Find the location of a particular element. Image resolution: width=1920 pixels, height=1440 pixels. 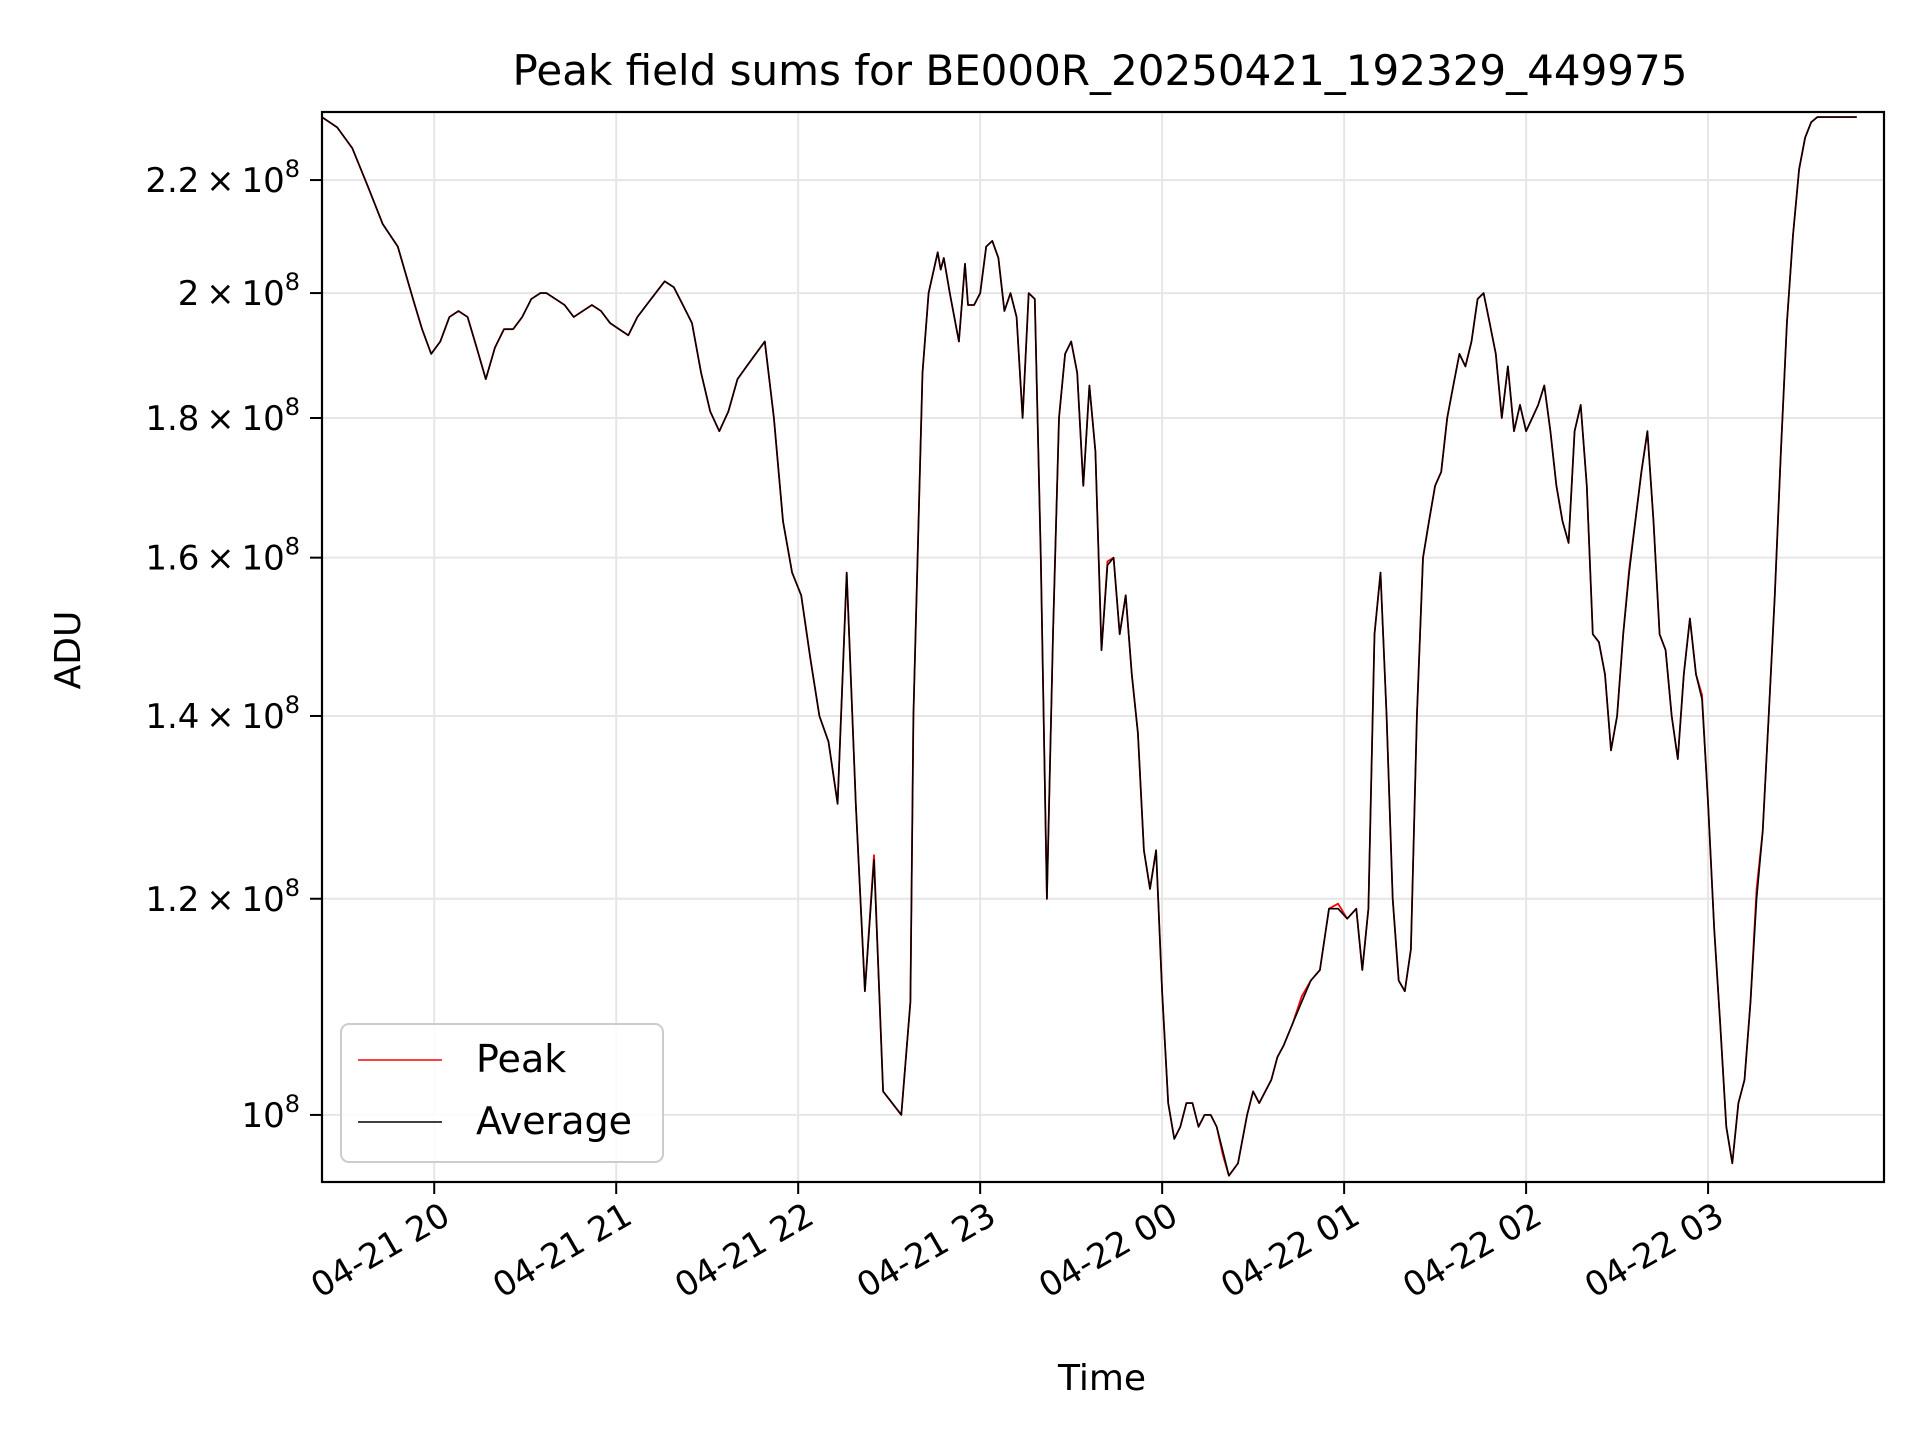

y-tick-label: 1.2 × 108 is located at coordinates (222, 897).